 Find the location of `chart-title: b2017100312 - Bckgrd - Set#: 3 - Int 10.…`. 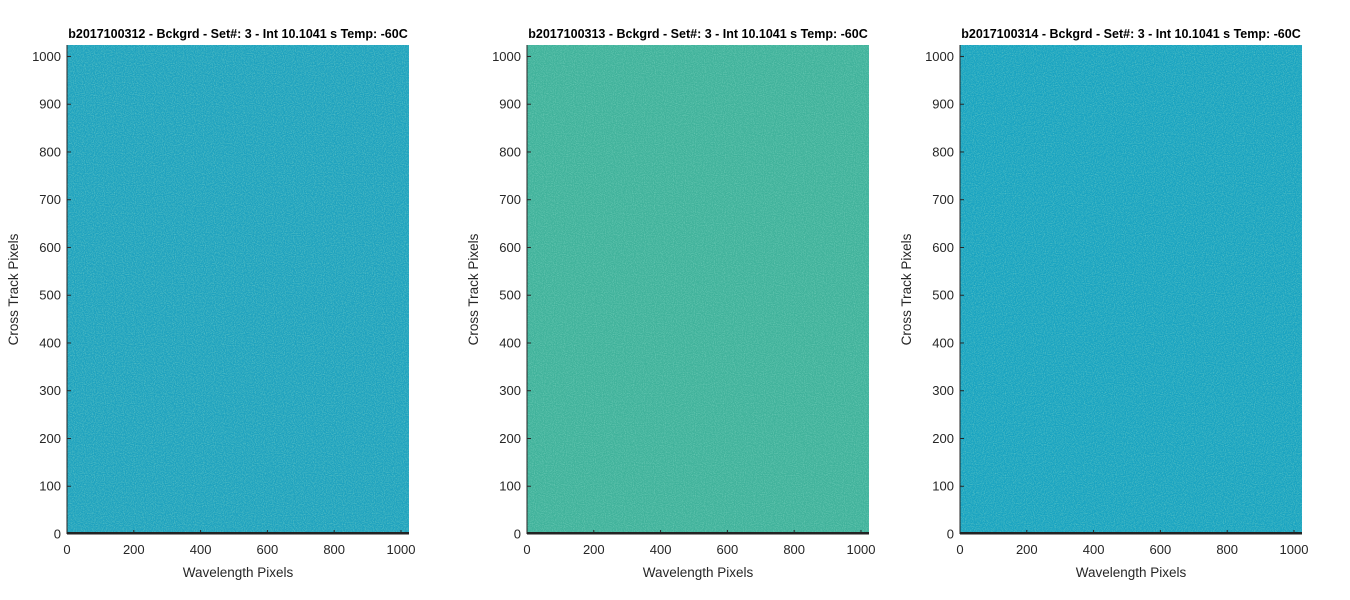

chart-title: b2017100312 - Bckgrd - Set#: 3 - Int 10.… is located at coordinates (238, 34).